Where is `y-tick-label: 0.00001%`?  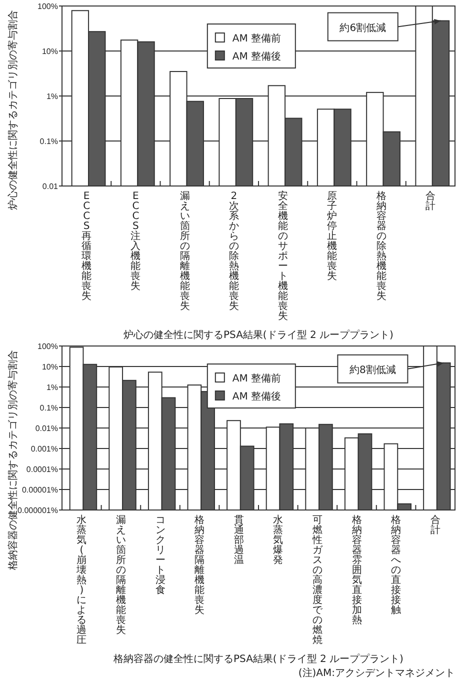 y-tick-label: 0.00001% is located at coordinates (40, 490).